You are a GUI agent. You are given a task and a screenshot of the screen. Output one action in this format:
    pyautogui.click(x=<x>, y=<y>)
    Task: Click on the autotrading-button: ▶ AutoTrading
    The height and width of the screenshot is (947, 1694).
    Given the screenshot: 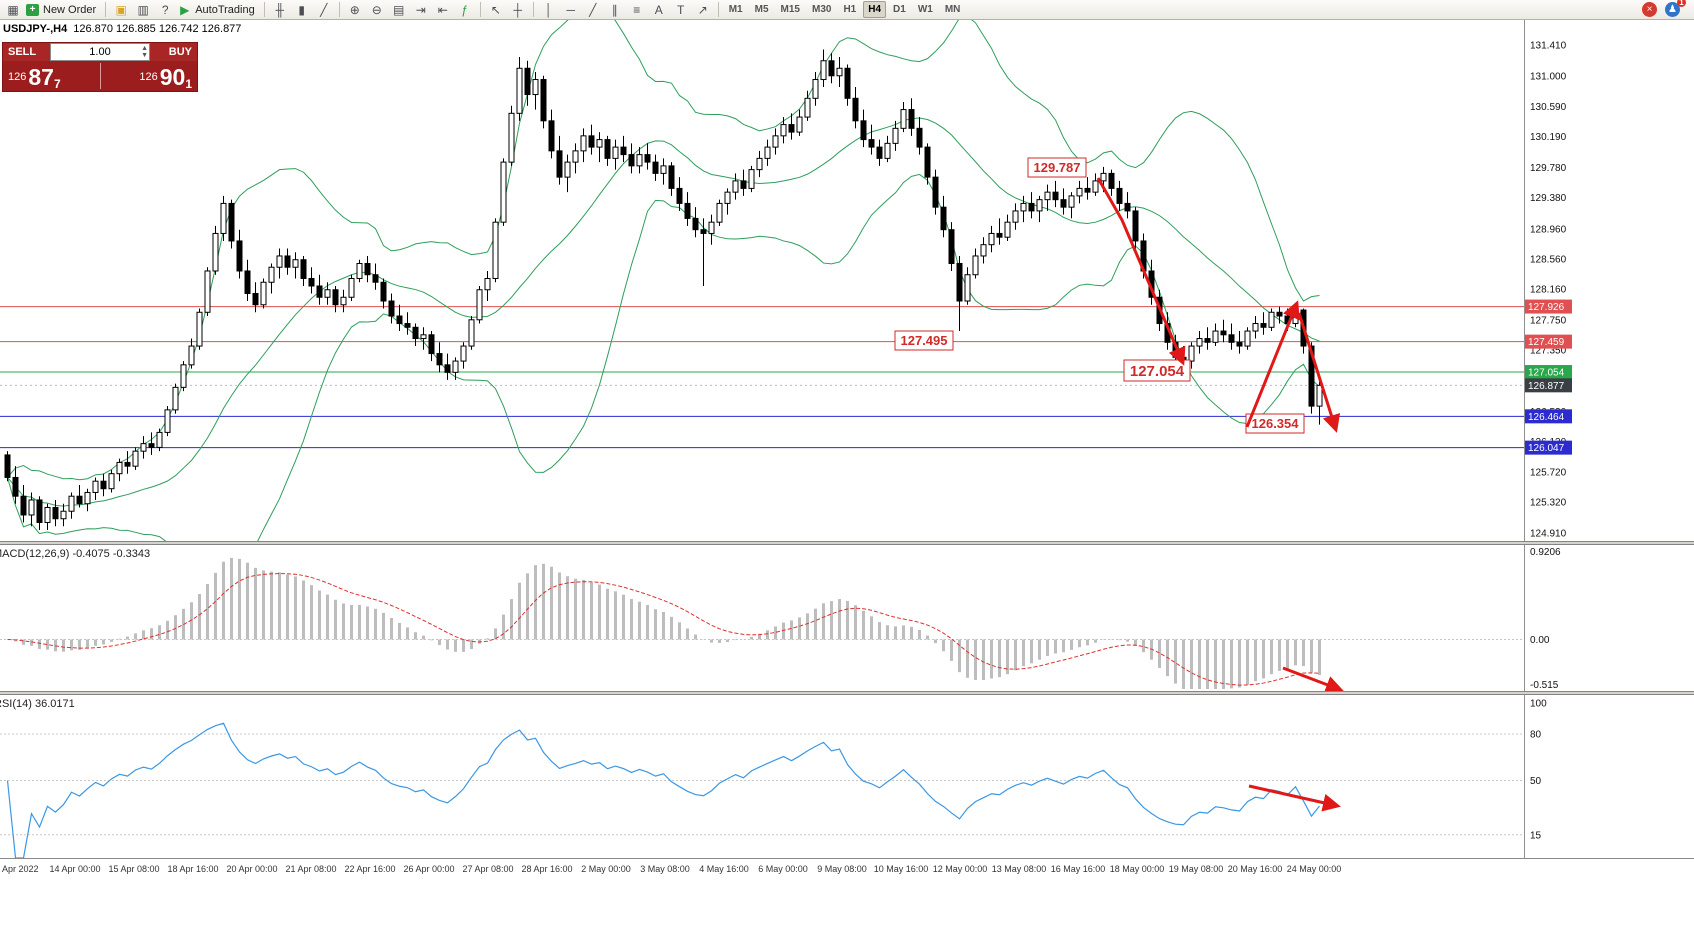 What is the action you would take?
    pyautogui.click(x=218, y=10)
    